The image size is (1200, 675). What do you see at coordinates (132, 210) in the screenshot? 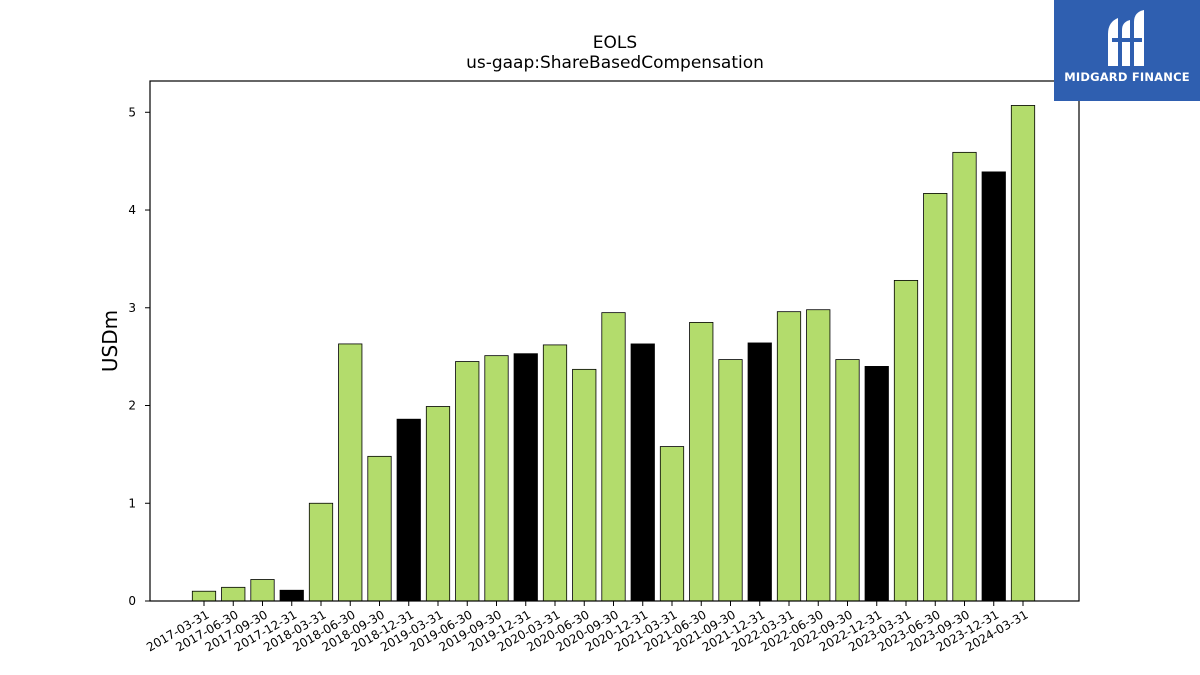
I see `y-tick-label: 4` at bounding box center [132, 210].